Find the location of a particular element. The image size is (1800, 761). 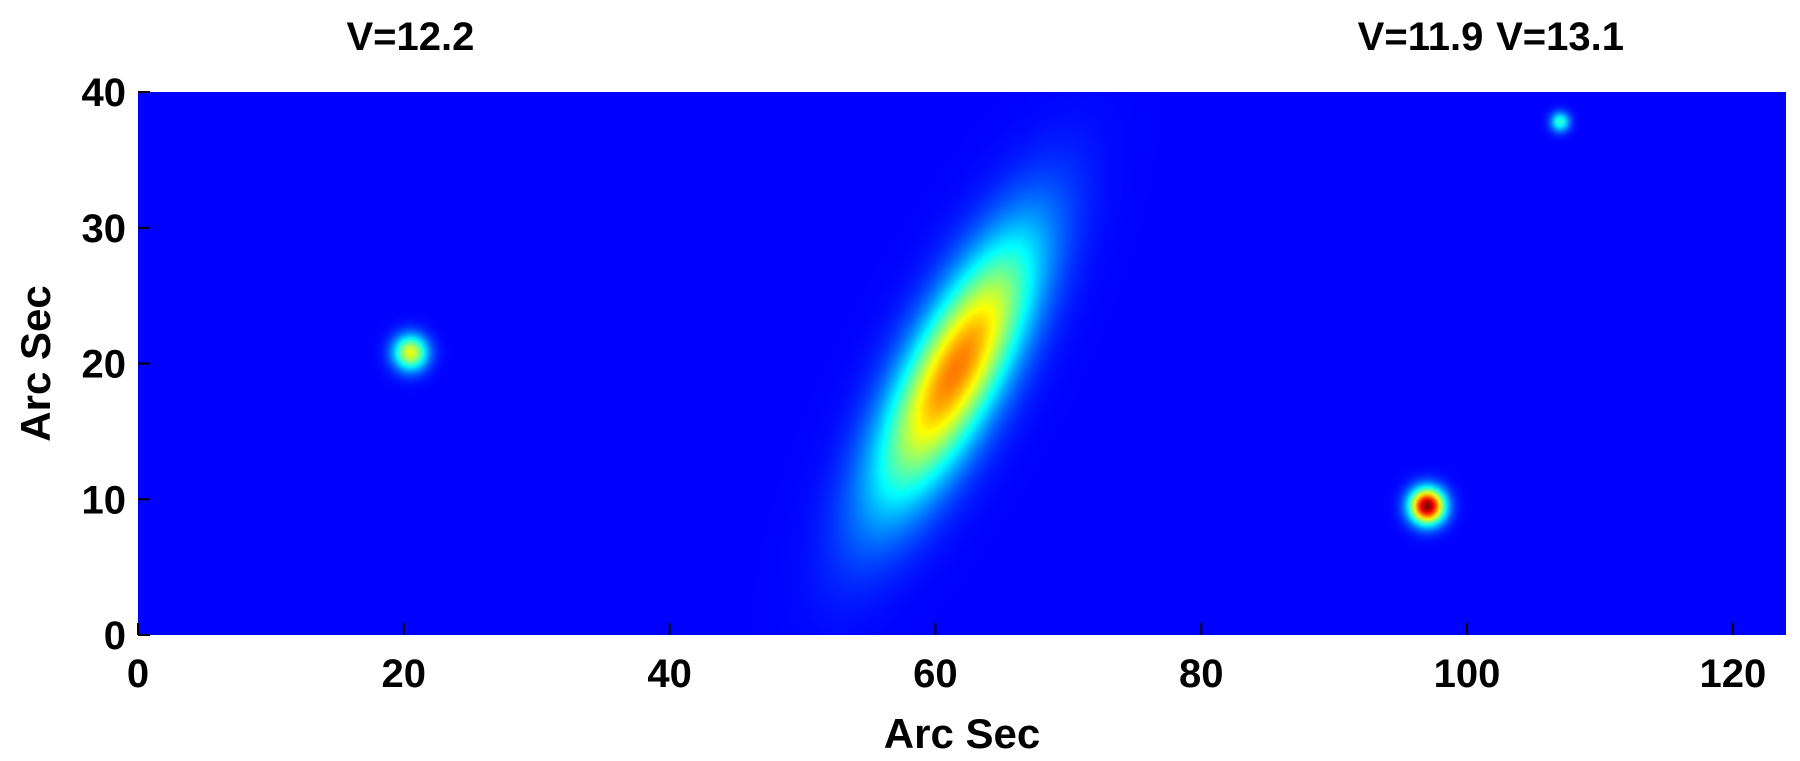

magnitude-label: V=13.1 is located at coordinates (1560, 37).